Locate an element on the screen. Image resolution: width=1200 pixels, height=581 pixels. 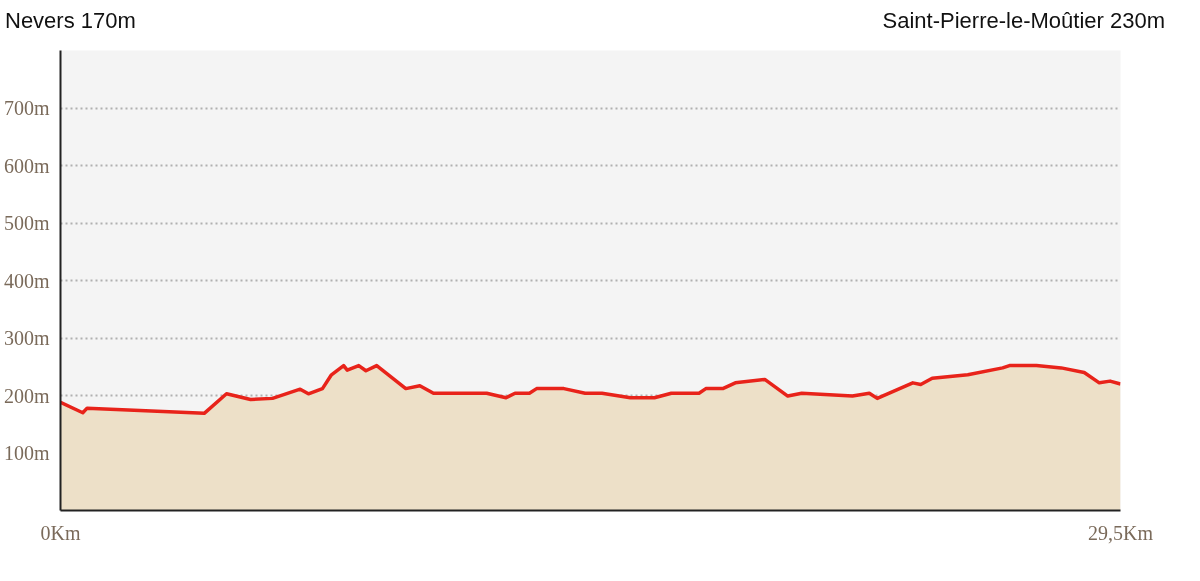
y-tick-label: 400m is located at coordinates (26, 280).